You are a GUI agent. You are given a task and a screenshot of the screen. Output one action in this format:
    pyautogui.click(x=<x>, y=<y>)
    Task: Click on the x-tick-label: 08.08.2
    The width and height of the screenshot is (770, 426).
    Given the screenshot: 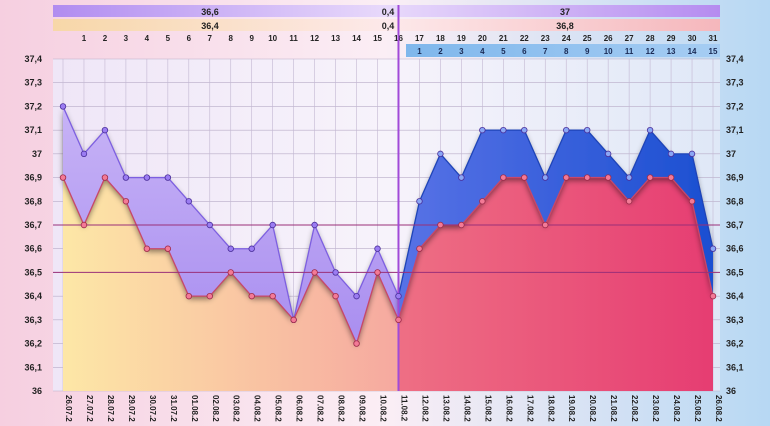 What is the action you would take?
    pyautogui.click(x=341, y=408)
    